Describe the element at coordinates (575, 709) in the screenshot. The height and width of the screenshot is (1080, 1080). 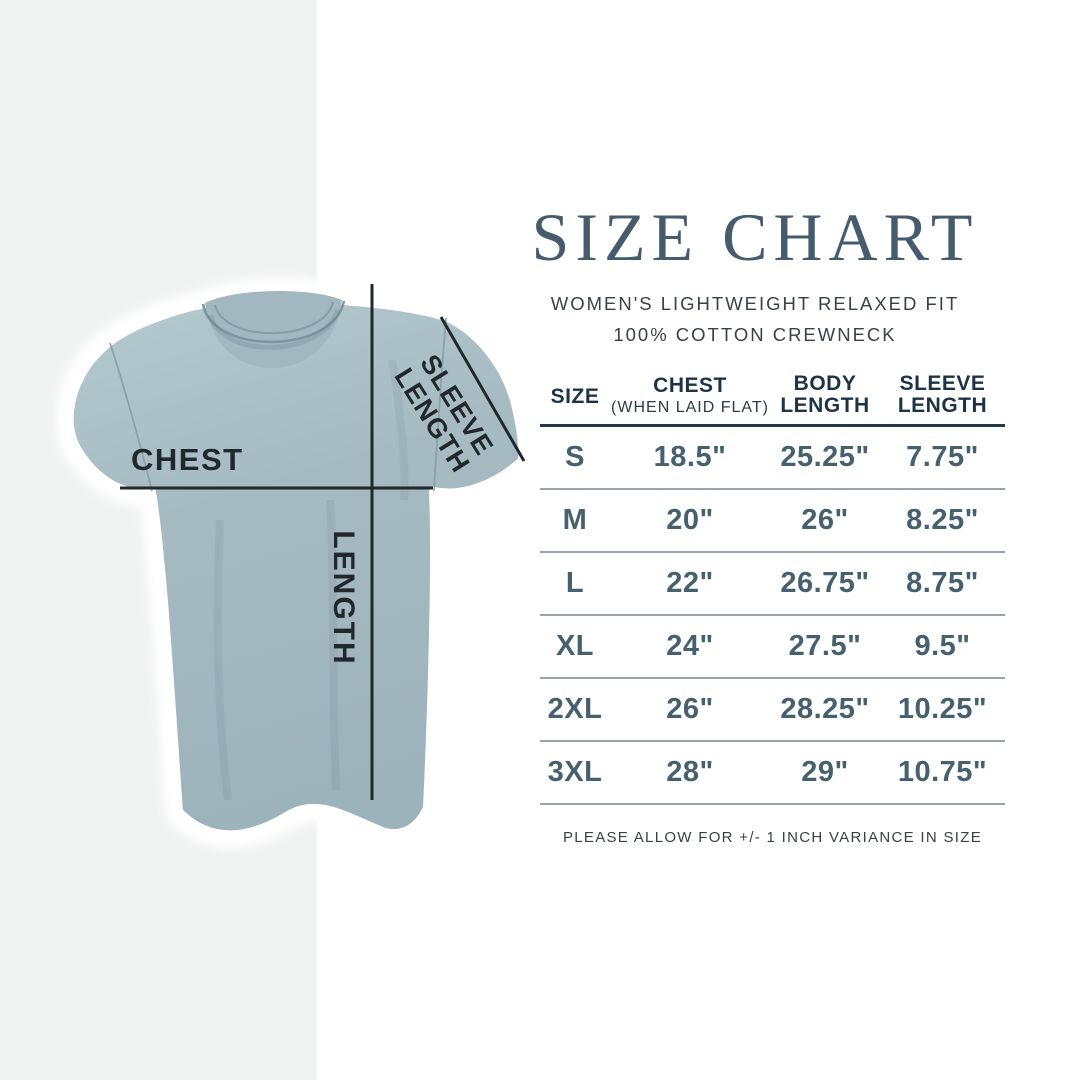
I see `size-cell: 2XL` at that location.